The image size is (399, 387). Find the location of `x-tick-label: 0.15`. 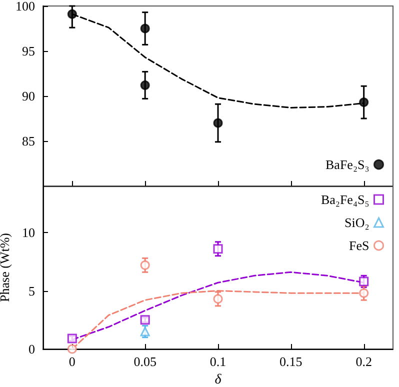

x-tick-label: 0.15 is located at coordinates (291, 361).